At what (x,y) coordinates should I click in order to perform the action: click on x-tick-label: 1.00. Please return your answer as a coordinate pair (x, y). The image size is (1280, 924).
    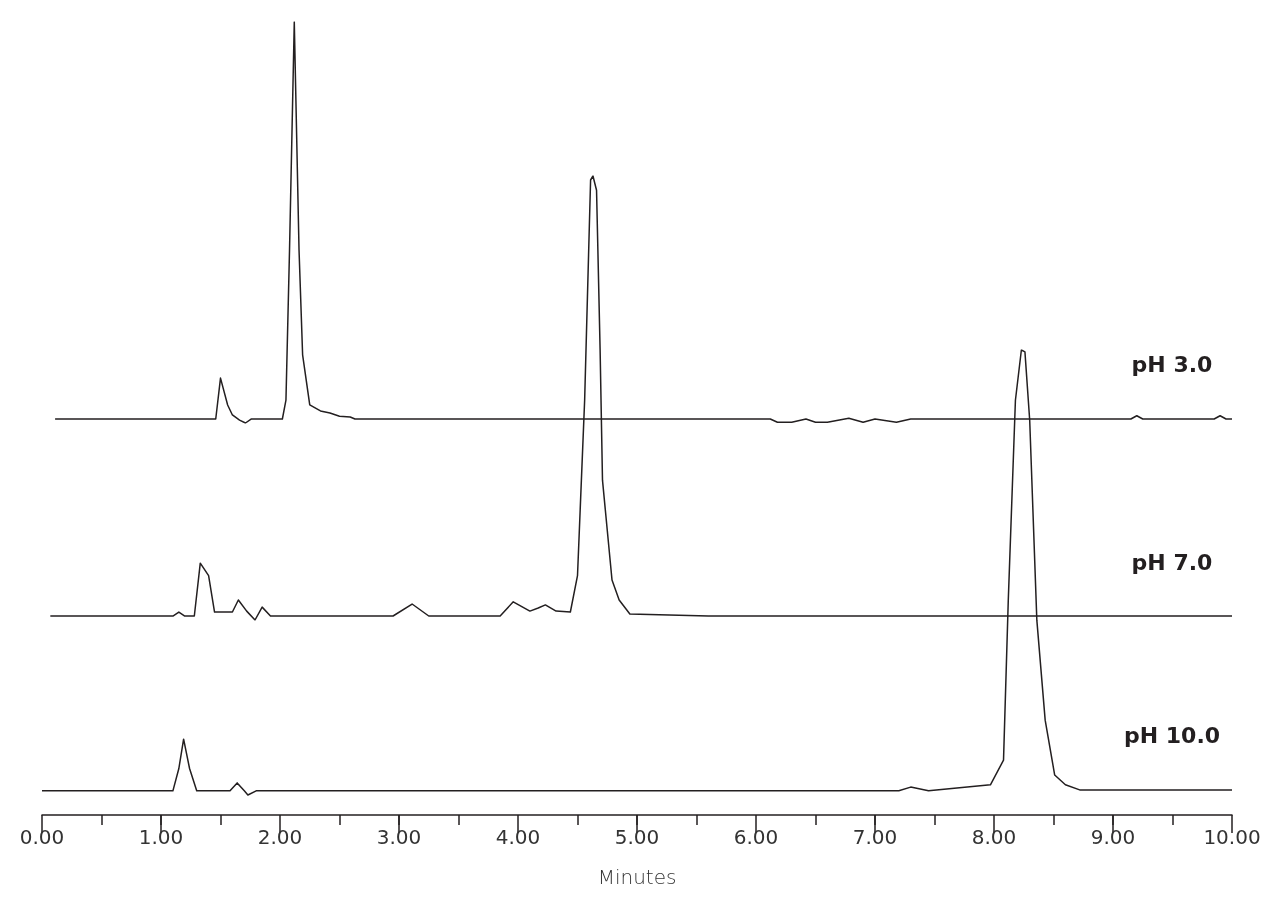
    Looking at the image, I should click on (161, 837).